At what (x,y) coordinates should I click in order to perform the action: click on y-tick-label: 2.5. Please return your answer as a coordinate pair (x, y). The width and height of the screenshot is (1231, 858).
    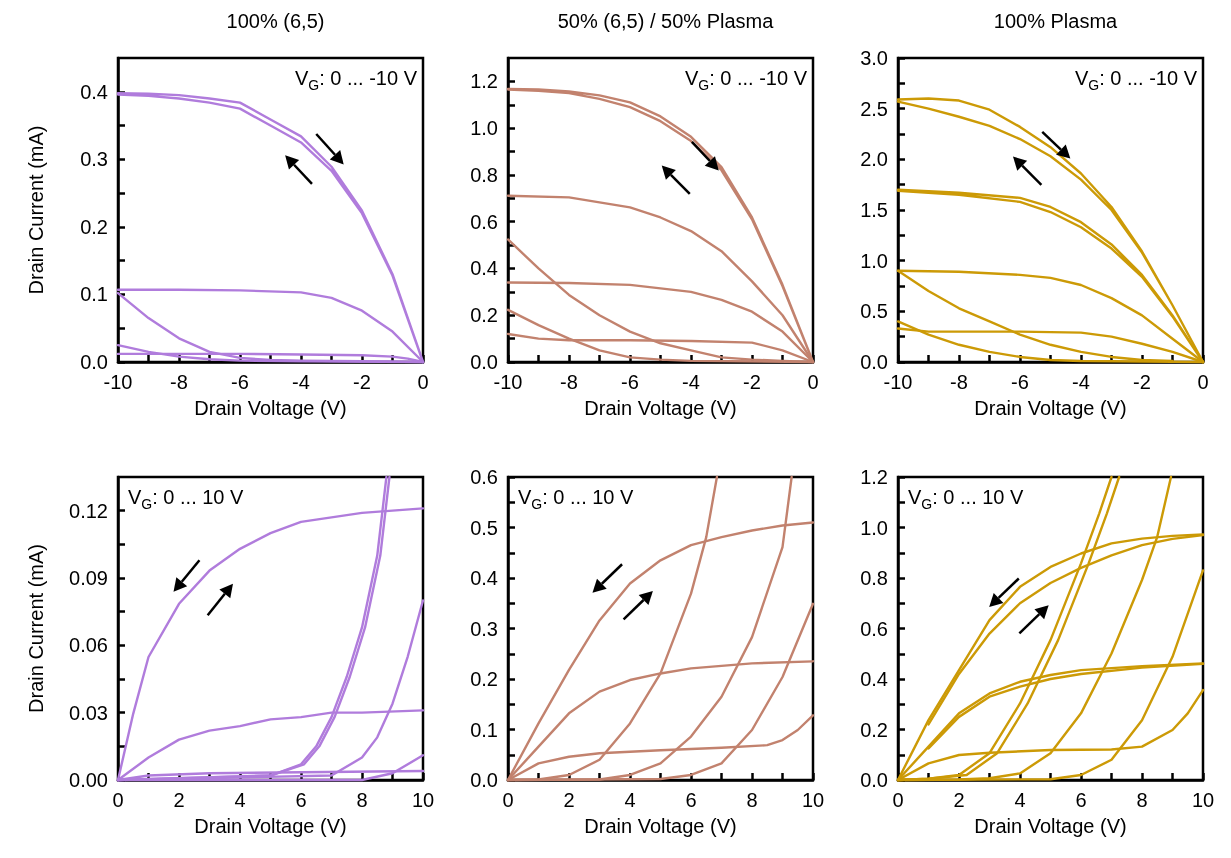
    Looking at the image, I should click on (874, 108).